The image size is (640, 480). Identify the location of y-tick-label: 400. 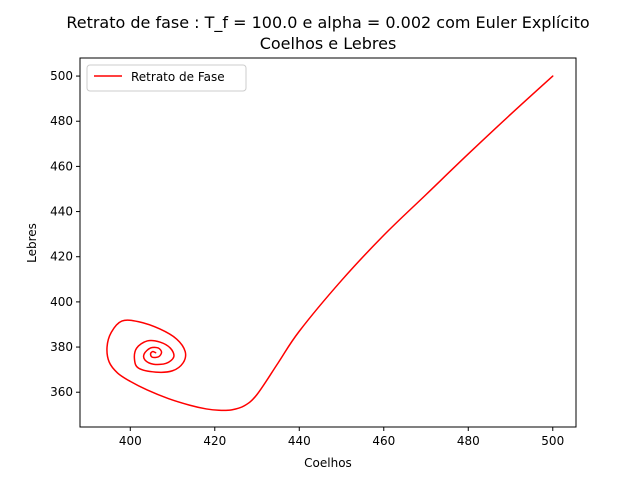
(61, 302).